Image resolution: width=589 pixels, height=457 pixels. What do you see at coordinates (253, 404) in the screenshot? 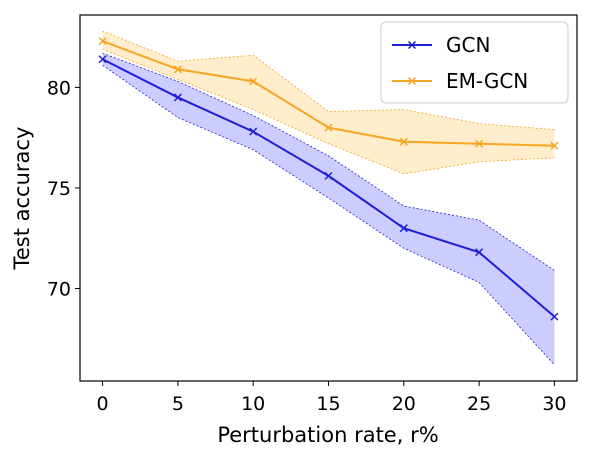
I see `x-tick-label: 10` at bounding box center [253, 404].